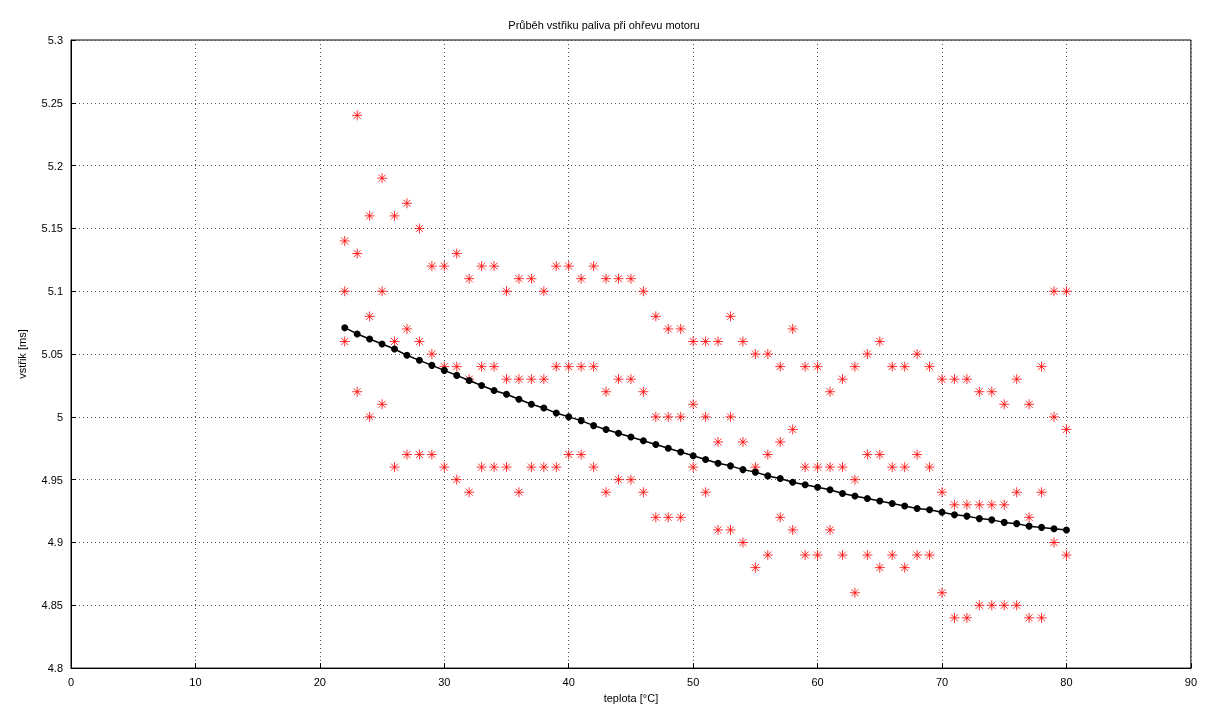  What do you see at coordinates (52, 479) in the screenshot?
I see `y-tick-label: 4.95` at bounding box center [52, 479].